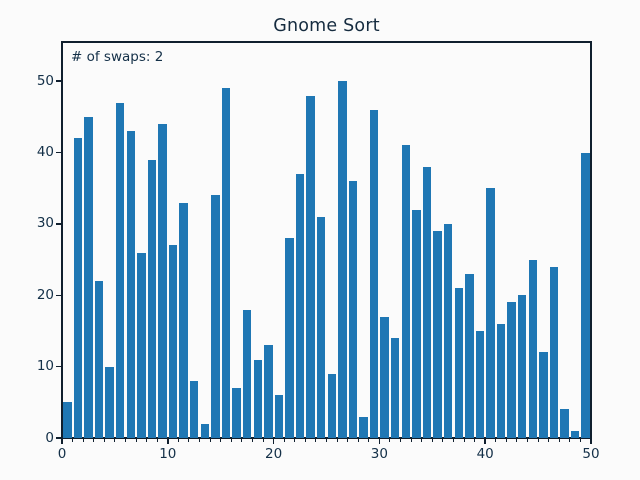 The width and height of the screenshot is (640, 480). What do you see at coordinates (45, 366) in the screenshot?
I see `y-tick-label: 10` at bounding box center [45, 366].